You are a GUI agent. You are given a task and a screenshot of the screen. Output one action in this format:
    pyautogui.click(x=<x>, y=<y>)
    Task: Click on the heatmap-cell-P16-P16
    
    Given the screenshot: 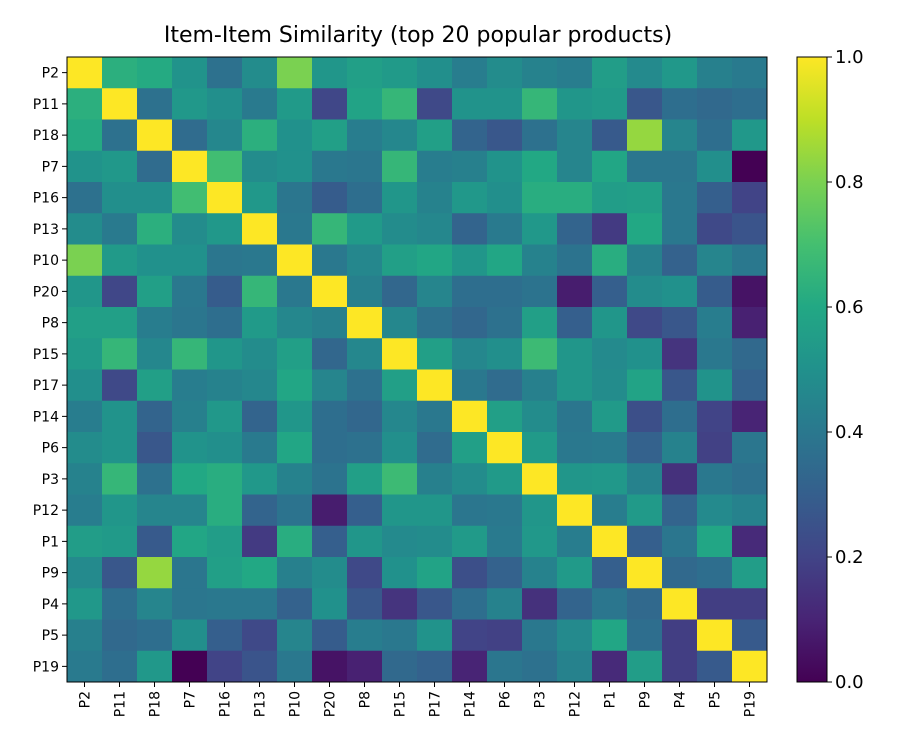 What is the action you would take?
    pyautogui.click(x=225, y=198)
    